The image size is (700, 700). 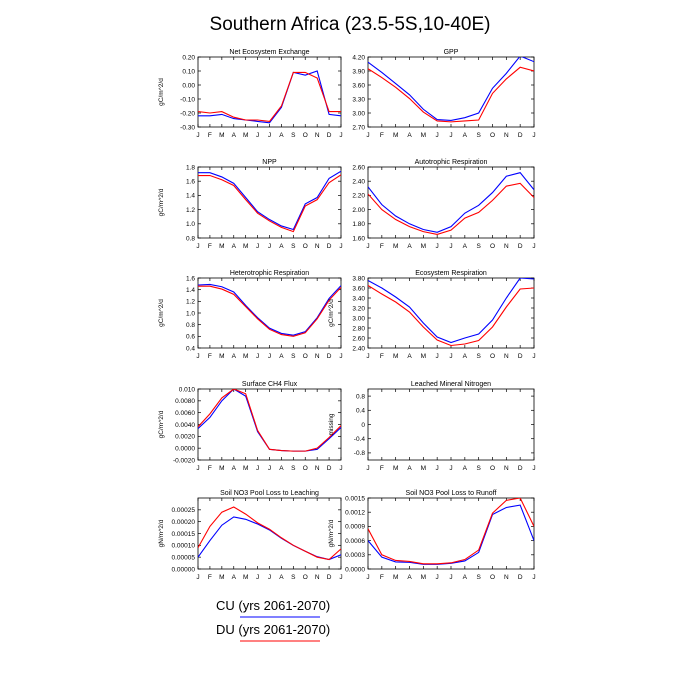 I want to click on y-tick-label: 0.4, so click(x=360, y=411).